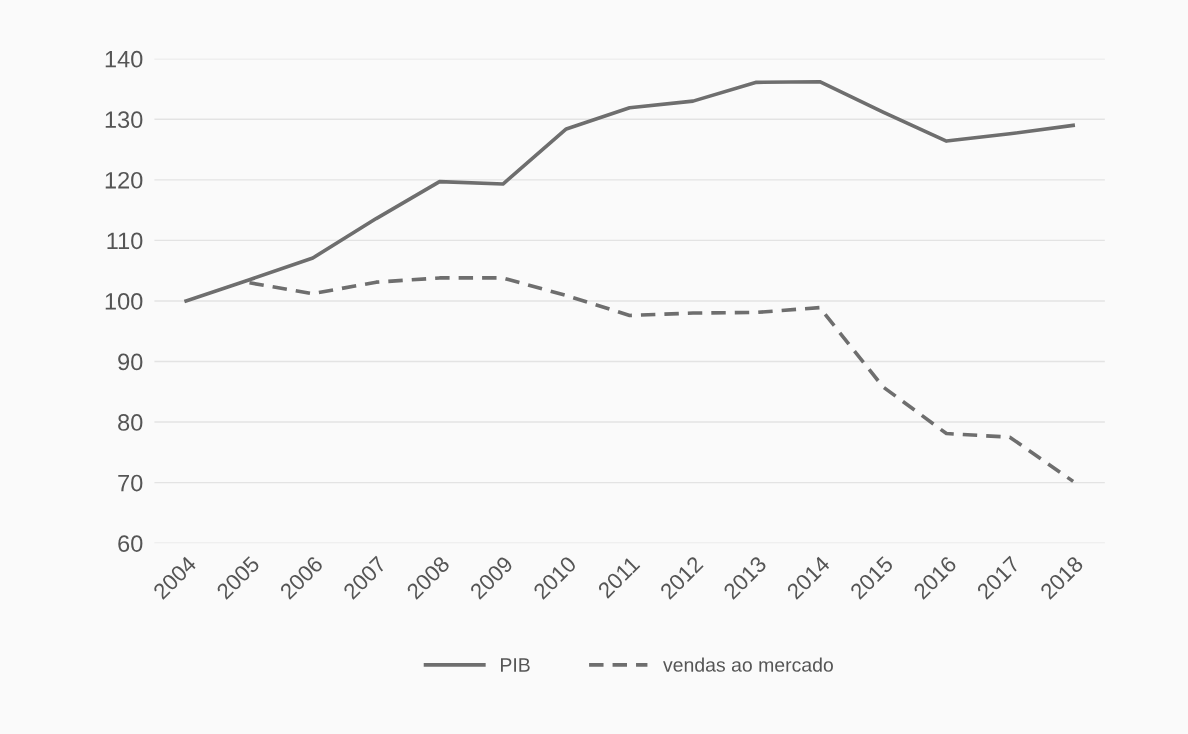  What do you see at coordinates (124, 120) in the screenshot?
I see `y-tick-label: 130` at bounding box center [124, 120].